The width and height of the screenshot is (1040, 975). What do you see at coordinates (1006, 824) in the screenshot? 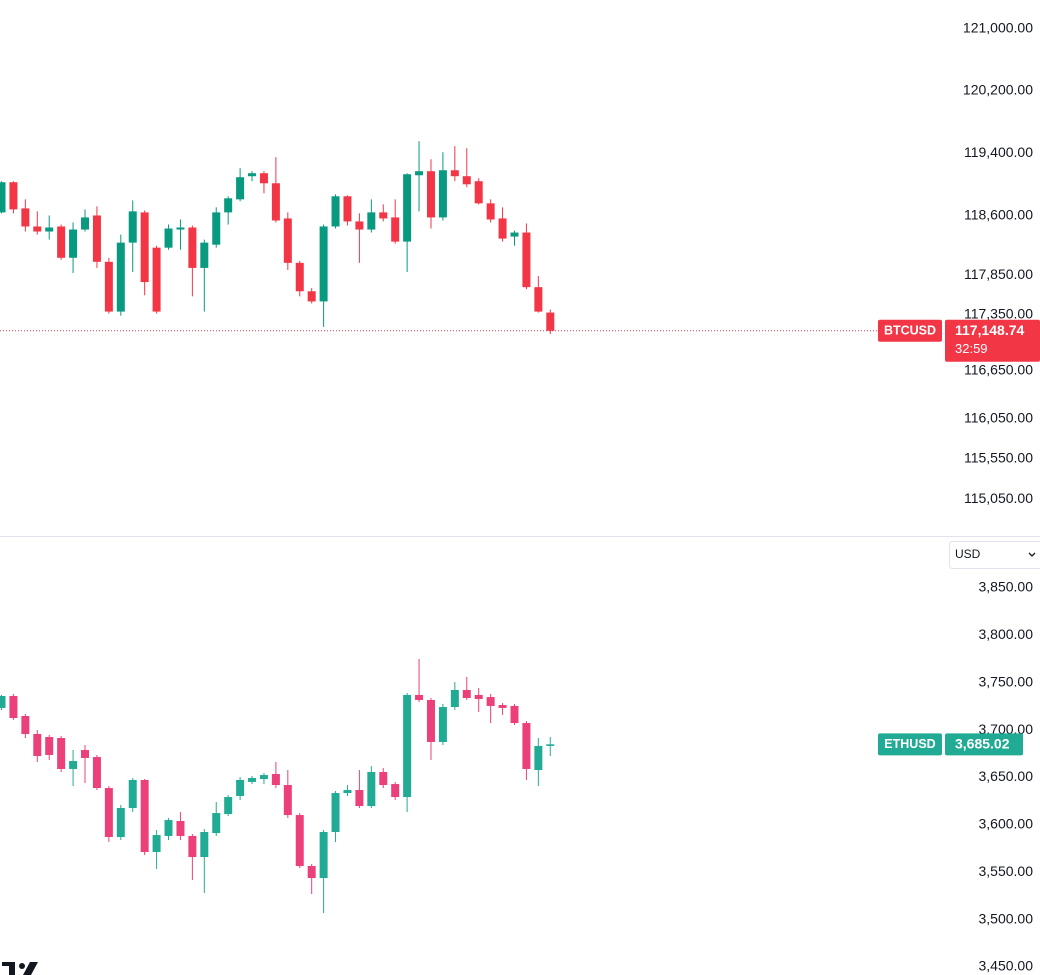
I see `y-tick-label: 3,600.00` at bounding box center [1006, 824].